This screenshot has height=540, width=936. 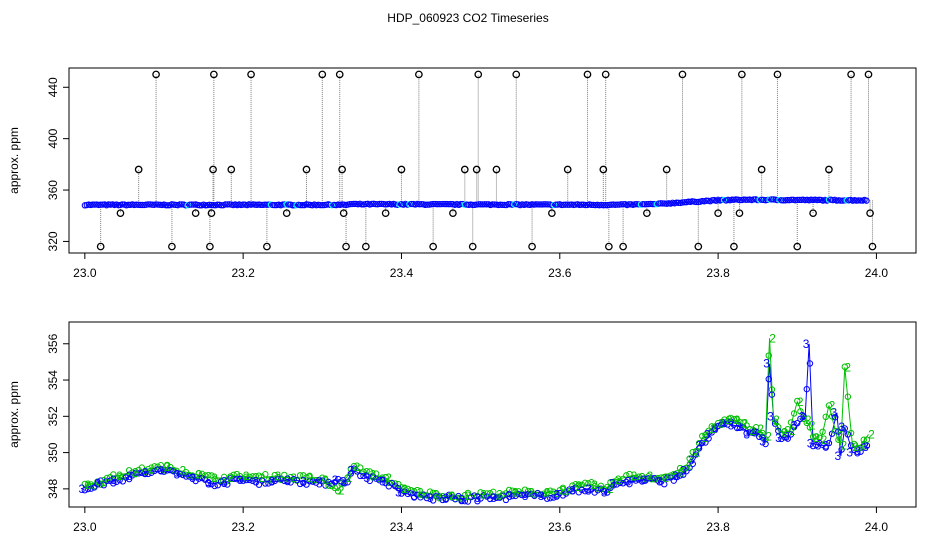 I want to click on x-tick-label-1: 23.2, so click(x=243, y=273).